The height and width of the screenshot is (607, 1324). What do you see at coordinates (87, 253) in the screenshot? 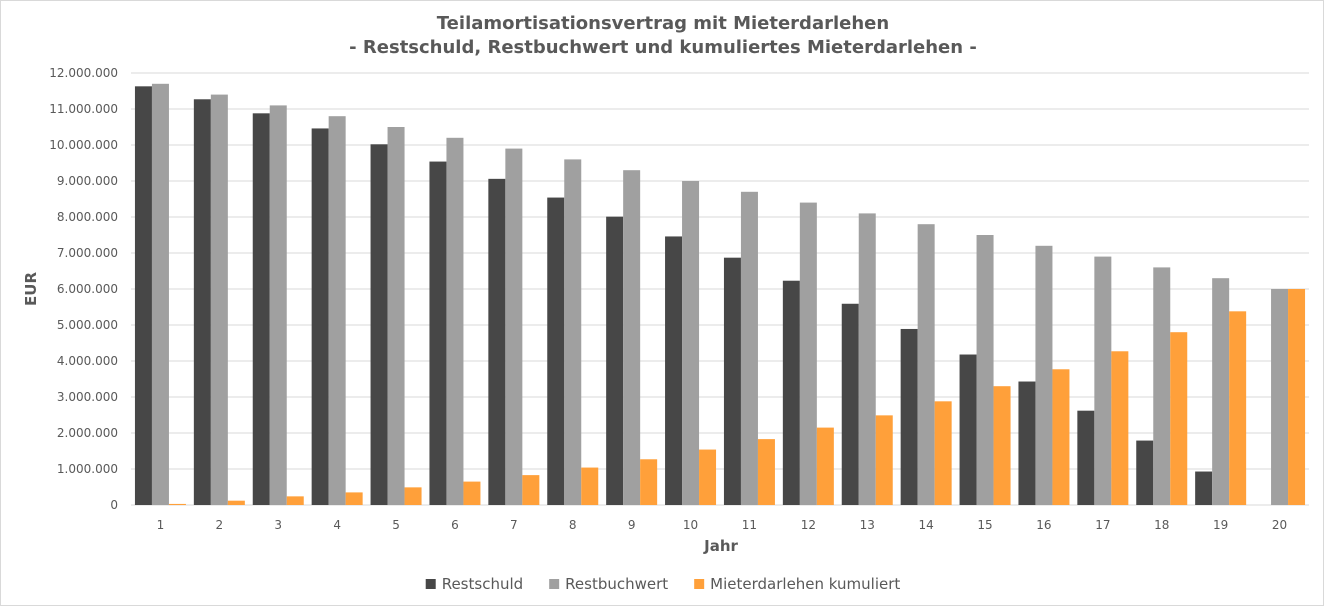
I see `y-tick-label: 7.000.000` at bounding box center [87, 253].